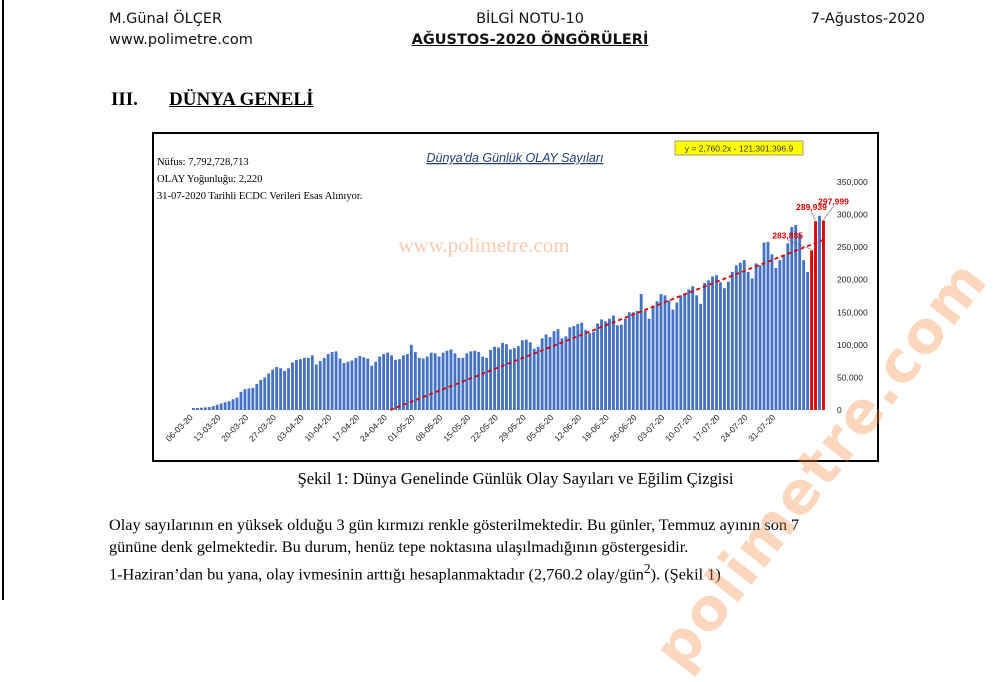  What do you see at coordinates (203, 162) in the screenshot?
I see `info-population: Nüfus: 7,792,728,713` at bounding box center [203, 162].